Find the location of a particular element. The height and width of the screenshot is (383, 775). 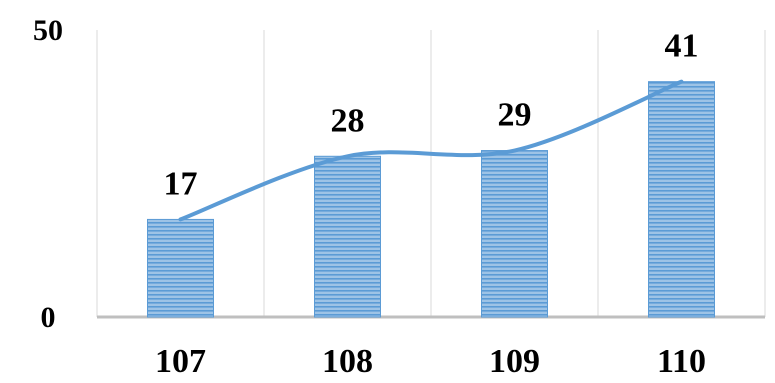

data-label-107: 17 is located at coordinates (181, 183).